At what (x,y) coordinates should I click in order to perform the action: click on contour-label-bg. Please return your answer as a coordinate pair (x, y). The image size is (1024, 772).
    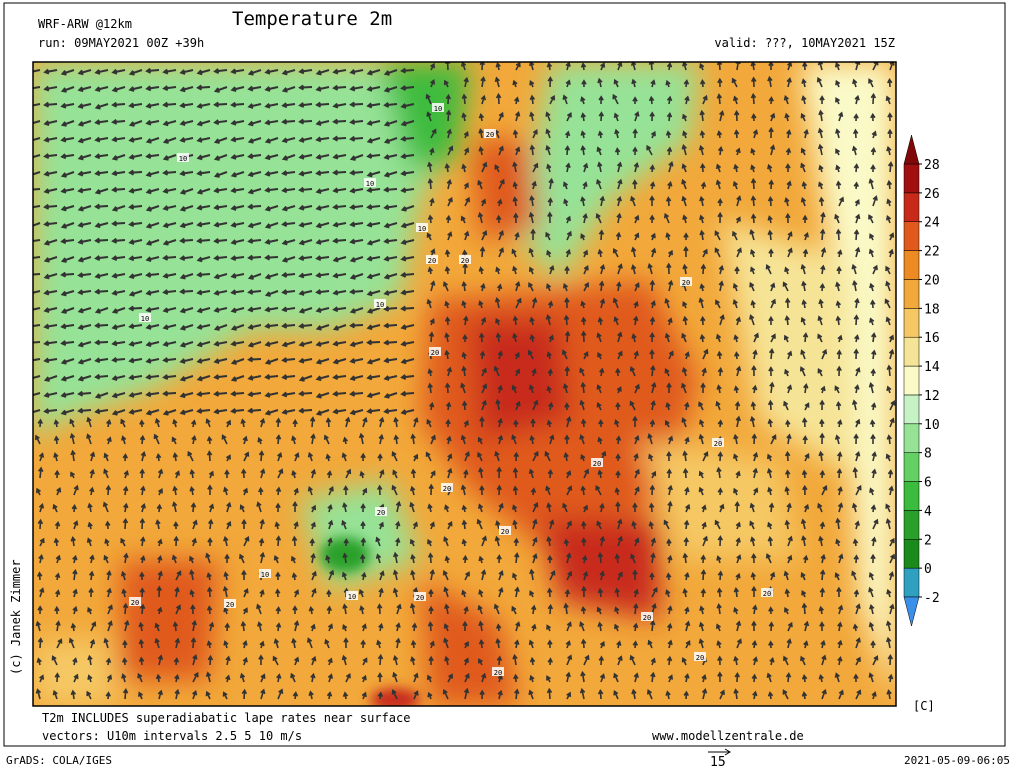
    Looking at the image, I should click on (447, 487).